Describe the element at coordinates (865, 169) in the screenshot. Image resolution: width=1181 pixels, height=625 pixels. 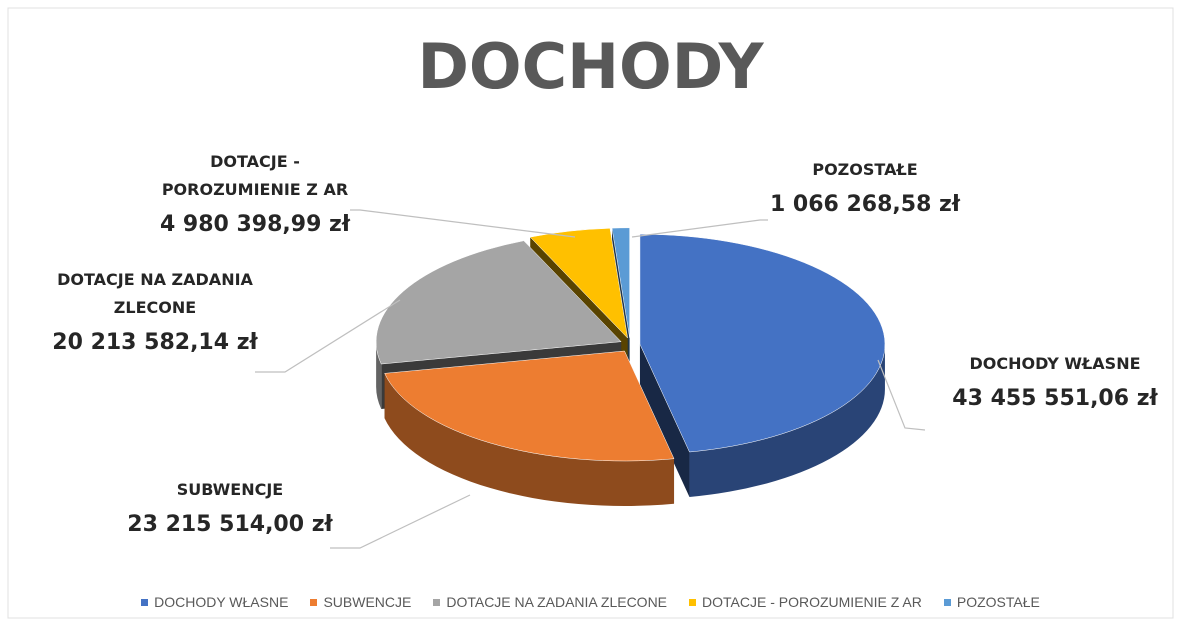
I see `data-label-name: POZOSTAŁE` at that location.